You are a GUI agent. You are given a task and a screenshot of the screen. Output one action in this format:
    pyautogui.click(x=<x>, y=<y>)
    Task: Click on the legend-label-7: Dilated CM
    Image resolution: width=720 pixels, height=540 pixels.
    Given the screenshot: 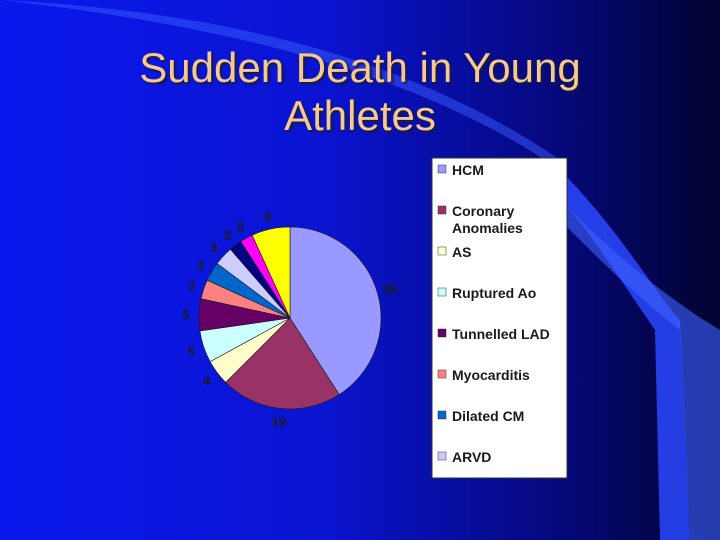 What is the action you would take?
    pyautogui.click(x=488, y=416)
    